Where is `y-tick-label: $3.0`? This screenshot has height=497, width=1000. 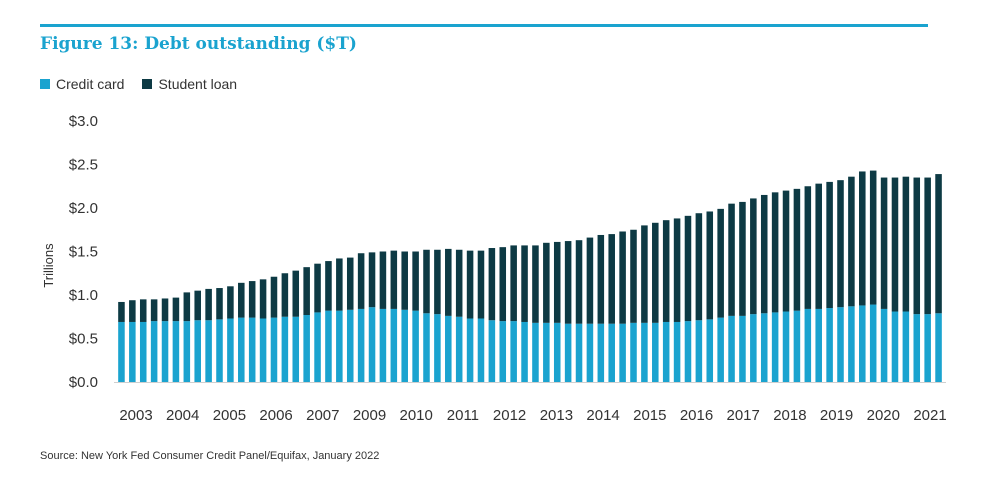
y-tick-label: $3.0 is located at coordinates (83, 121).